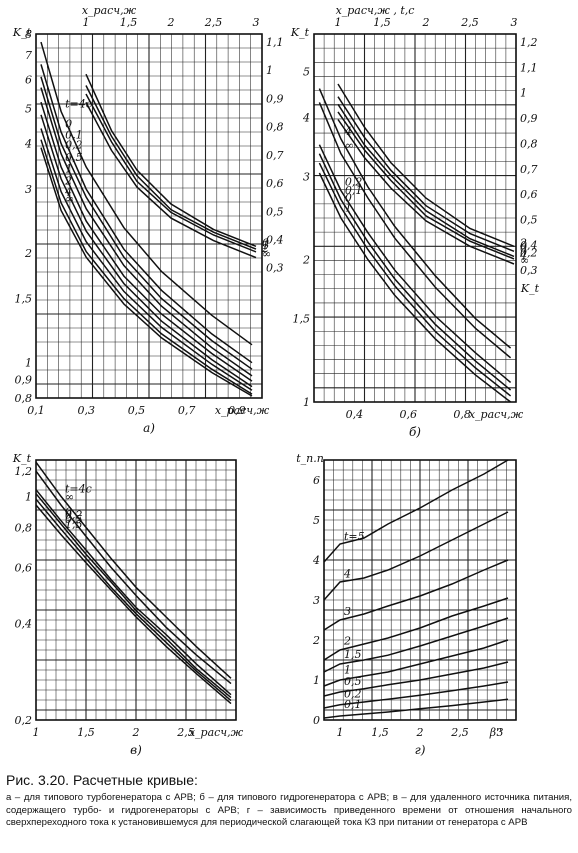 This screenshot has width=578, height=853. Describe the element at coordinates (530, 288) in the screenshot. I see `right-axis-label: K_t` at that location.